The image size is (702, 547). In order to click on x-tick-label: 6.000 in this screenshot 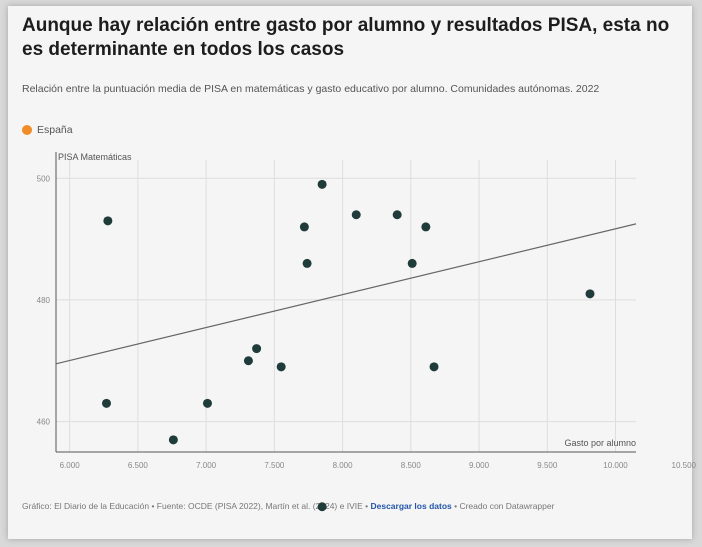, I will do `click(70, 465)`.